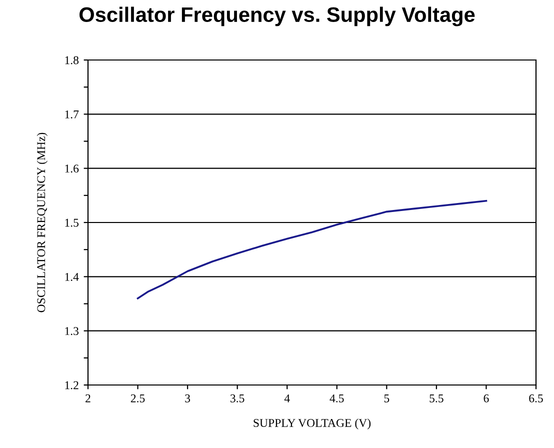 The height and width of the screenshot is (448, 554). Describe the element at coordinates (88, 398) in the screenshot. I see `x-tick-label: 2` at that location.